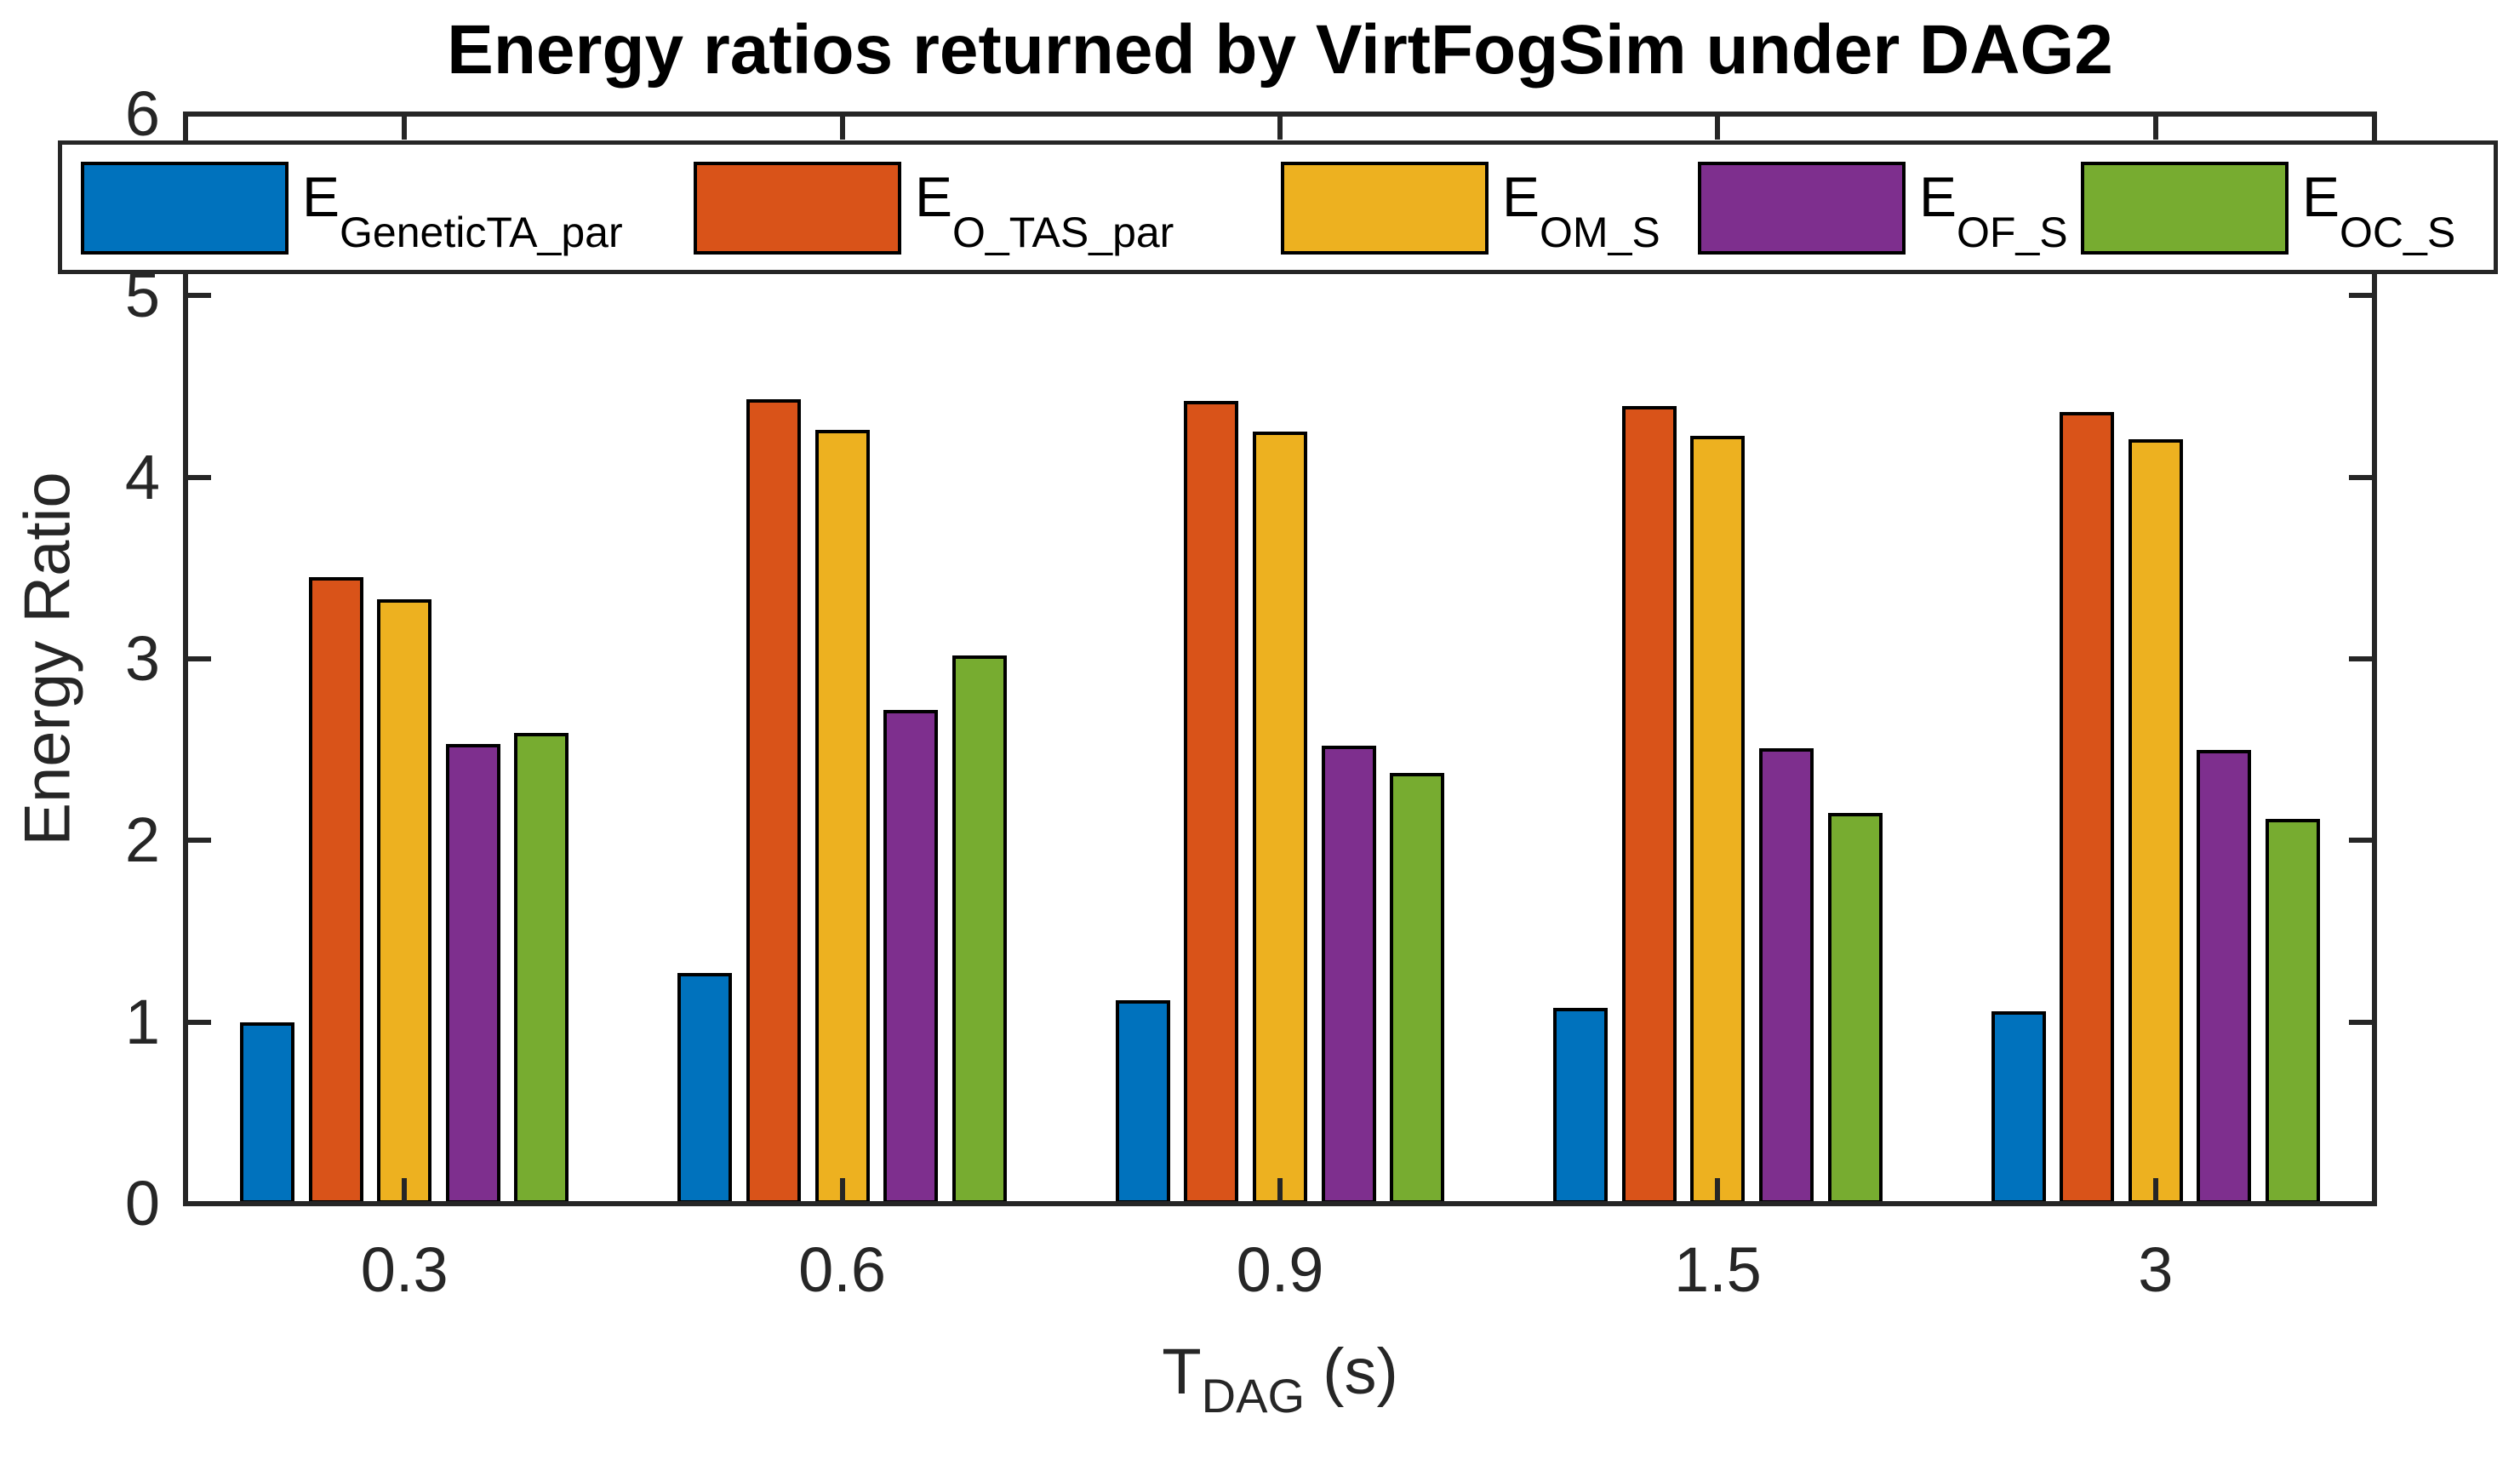 This screenshot has height=1465, width=2520. What do you see at coordinates (142, 295) in the screenshot?
I see `y-tick-label-5: 5` at bounding box center [142, 295].